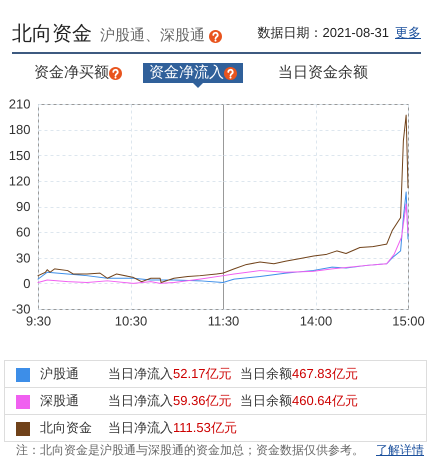  What do you see at coordinates (172, 427) in the screenshot?
I see `text: 当日净流入111.53亿元` at bounding box center [172, 427].